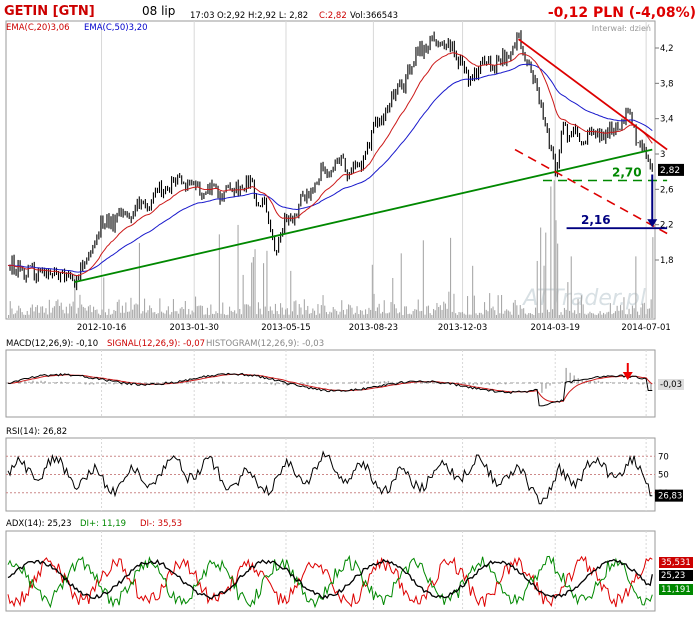  What do you see at coordinates (645, 328) in the screenshot?
I see `x-tick-label: 2014-07-01` at bounding box center [645, 328].